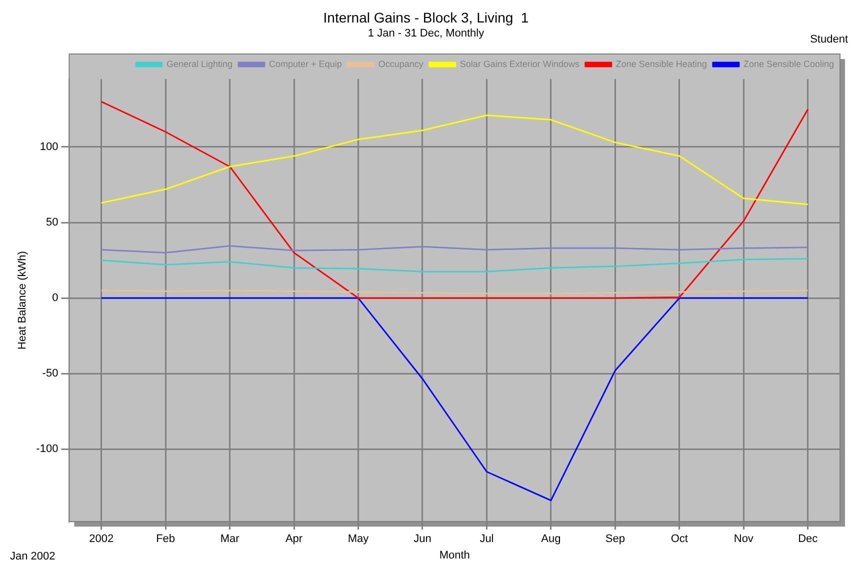  I want to click on y-tick-label: 50, so click(52, 222).